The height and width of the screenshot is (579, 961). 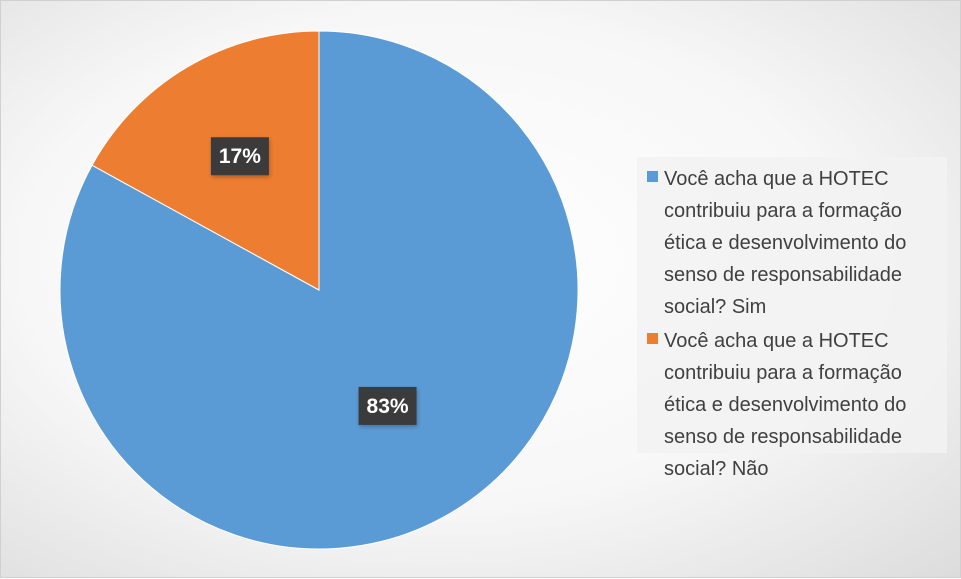 I want to click on pie-slice-nao, so click(x=205, y=160).